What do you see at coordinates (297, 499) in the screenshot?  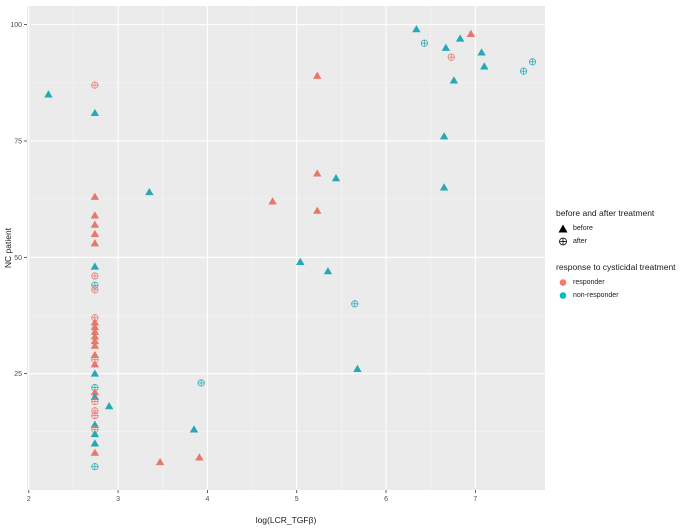 I see `x-tick-label: 5` at bounding box center [297, 499].